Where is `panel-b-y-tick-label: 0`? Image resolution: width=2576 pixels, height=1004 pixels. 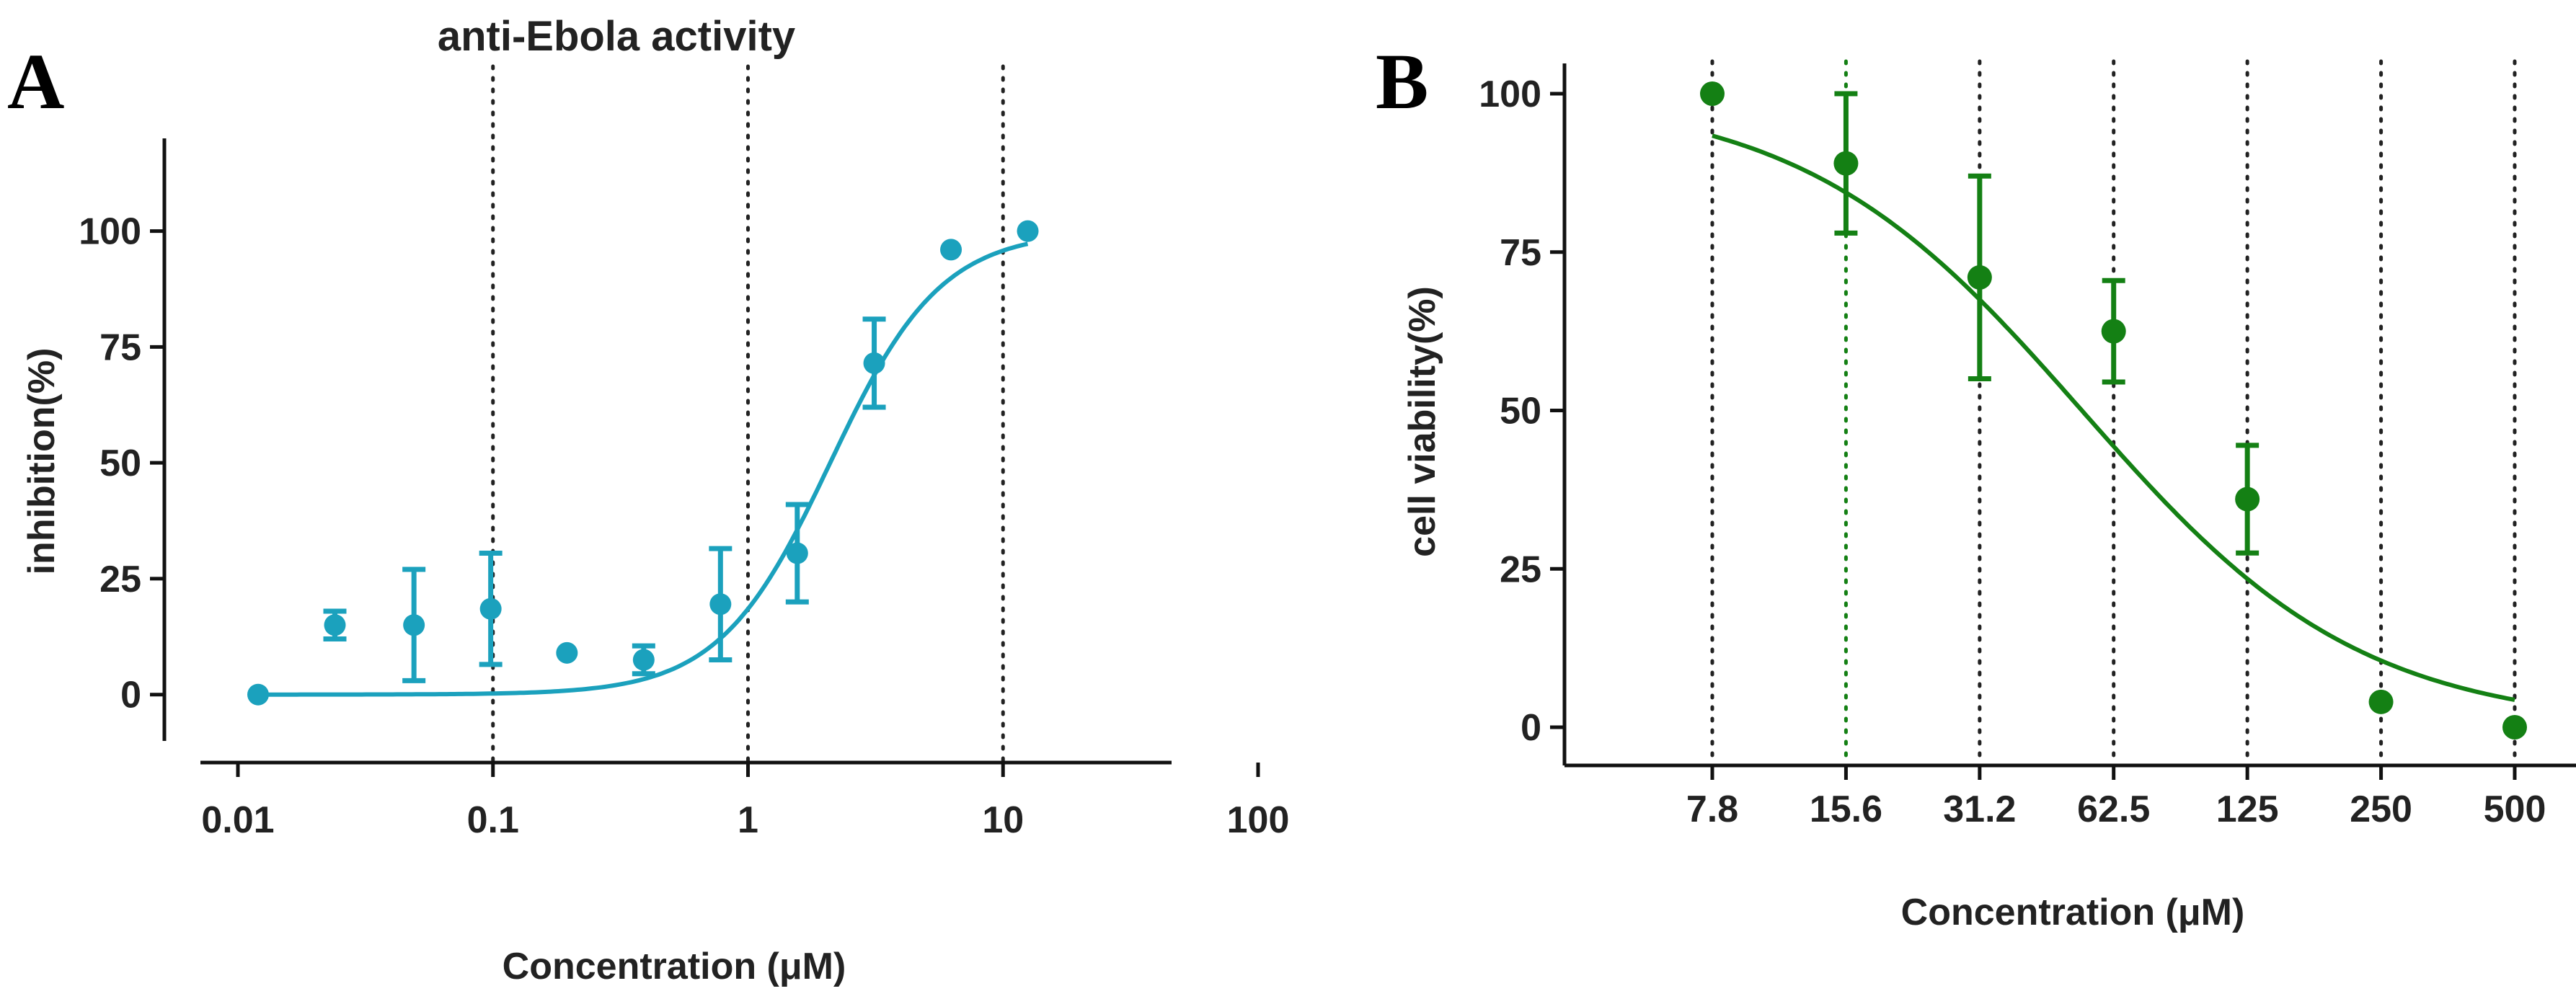
panel-b-y-tick-label: 0 is located at coordinates (1531, 728).